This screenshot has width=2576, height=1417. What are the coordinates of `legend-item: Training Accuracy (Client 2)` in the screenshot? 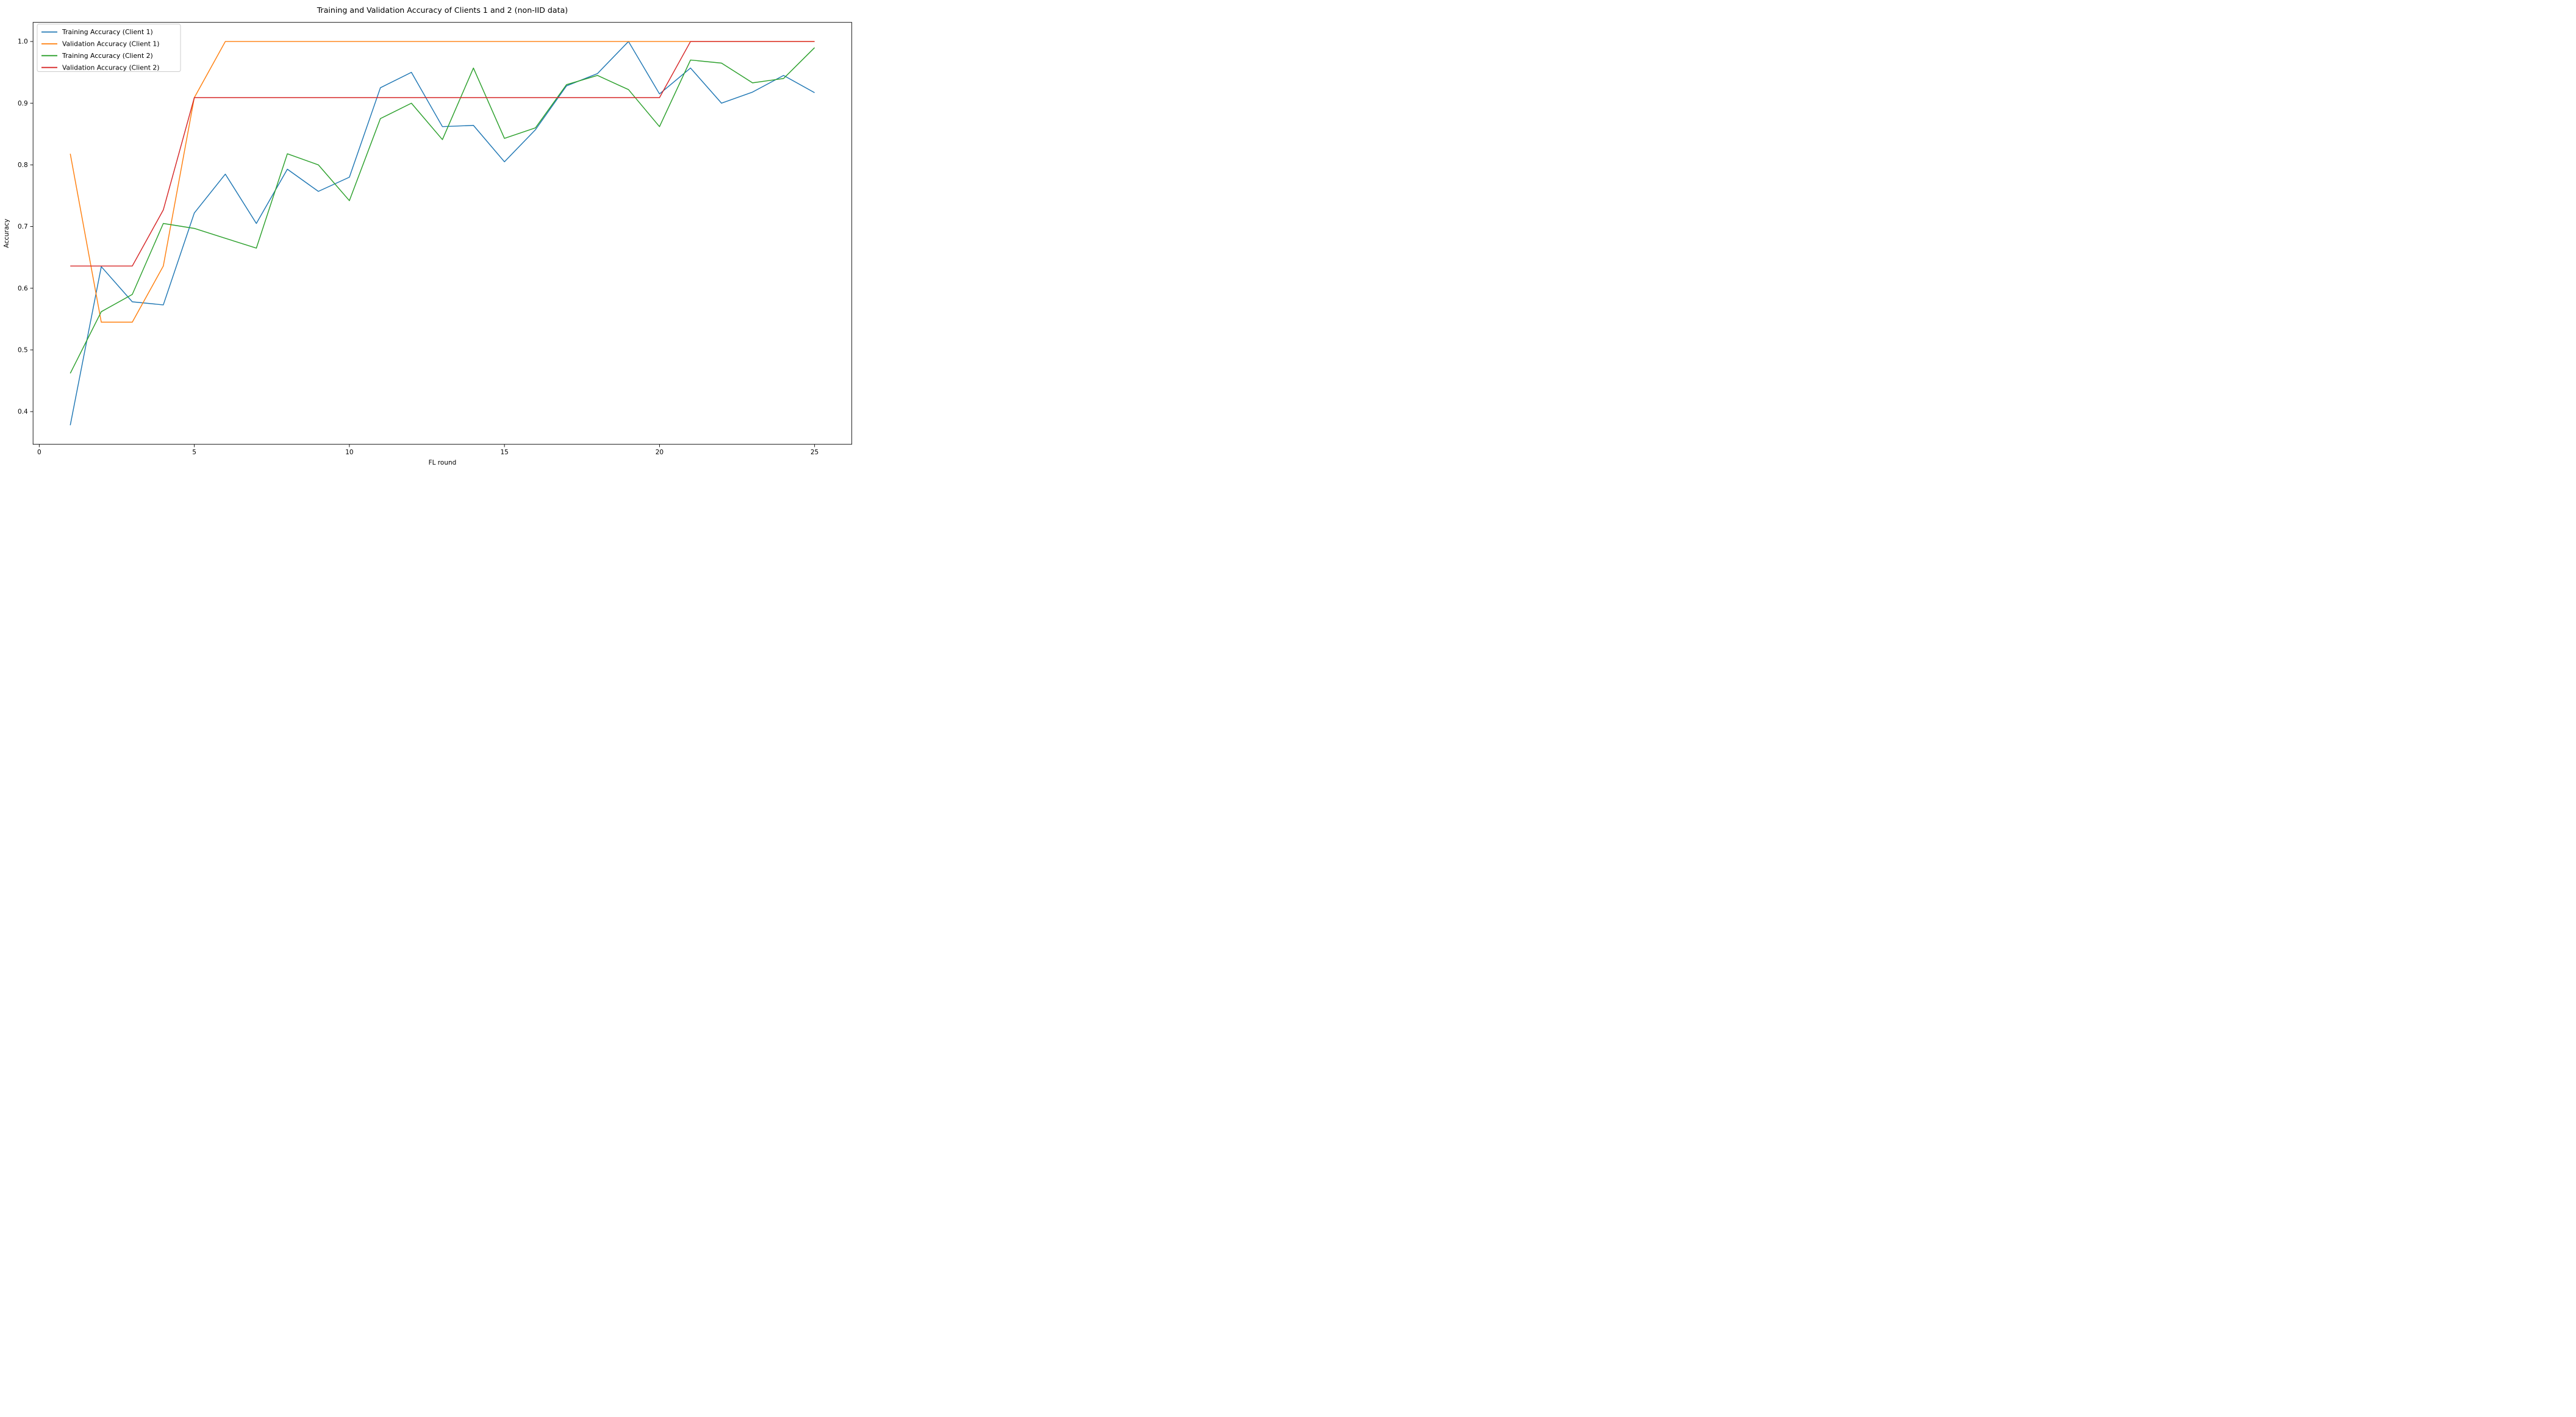 It's located at (97, 56).